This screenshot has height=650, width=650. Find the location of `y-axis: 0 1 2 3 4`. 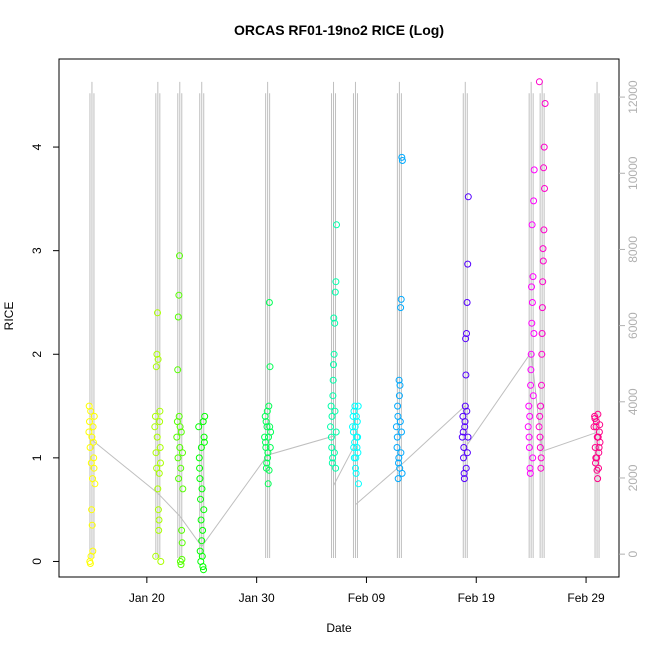

y-axis: 0 1 2 3 4 is located at coordinates (44, 354).